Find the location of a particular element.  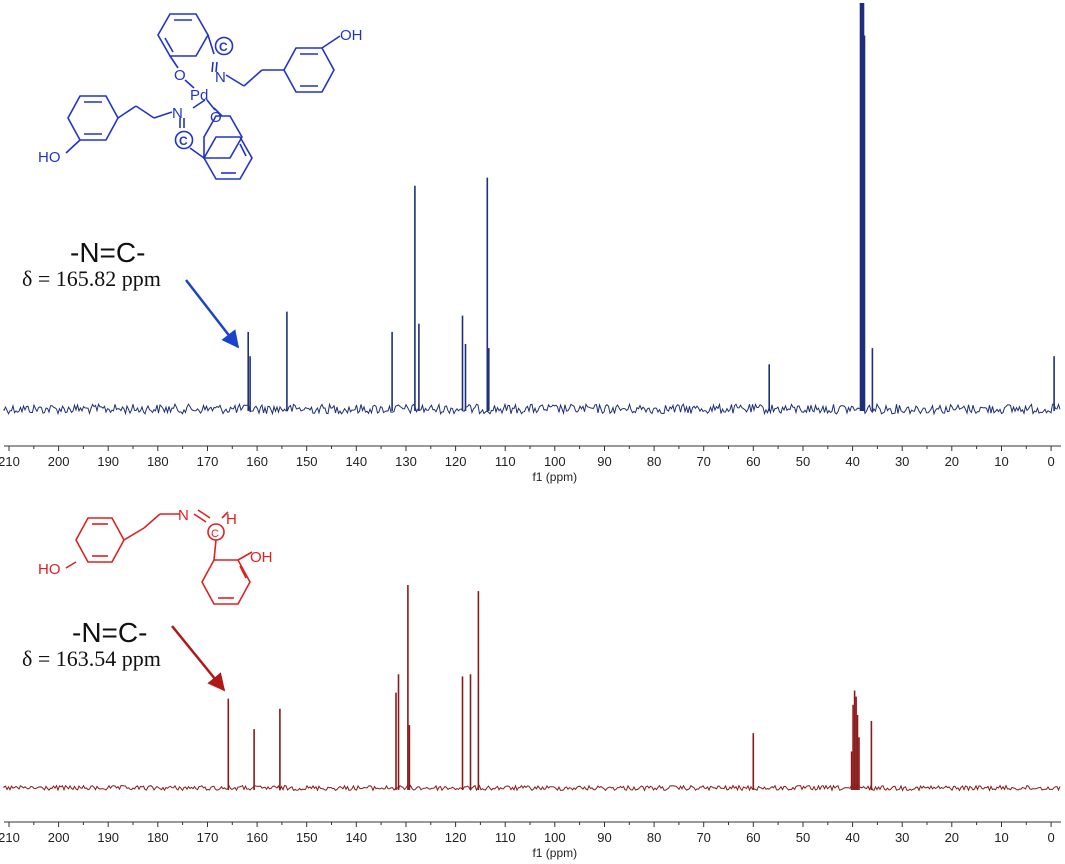

structure-label-n1: N is located at coordinates (220, 77).